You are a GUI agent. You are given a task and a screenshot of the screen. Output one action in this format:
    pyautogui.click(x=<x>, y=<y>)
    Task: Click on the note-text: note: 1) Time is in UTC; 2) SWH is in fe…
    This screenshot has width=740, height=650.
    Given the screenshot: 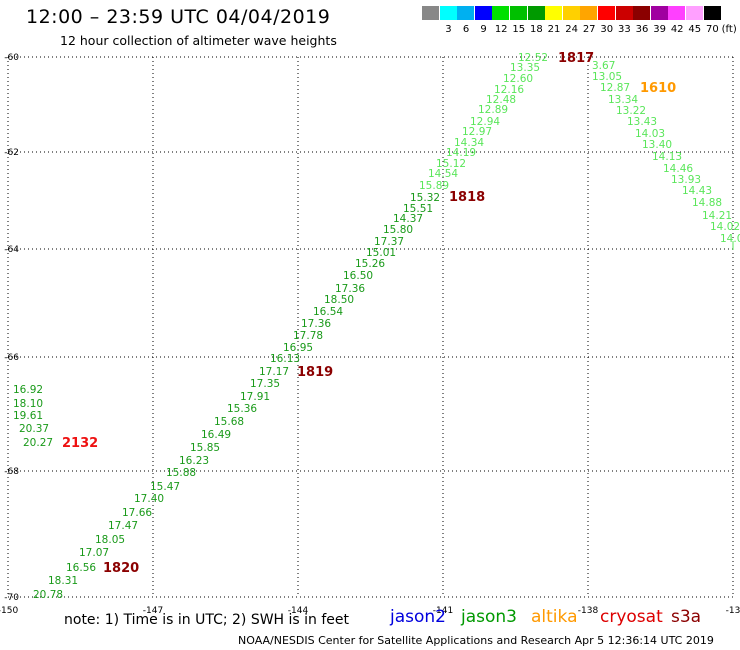 What is the action you would take?
    pyautogui.click(x=207, y=620)
    